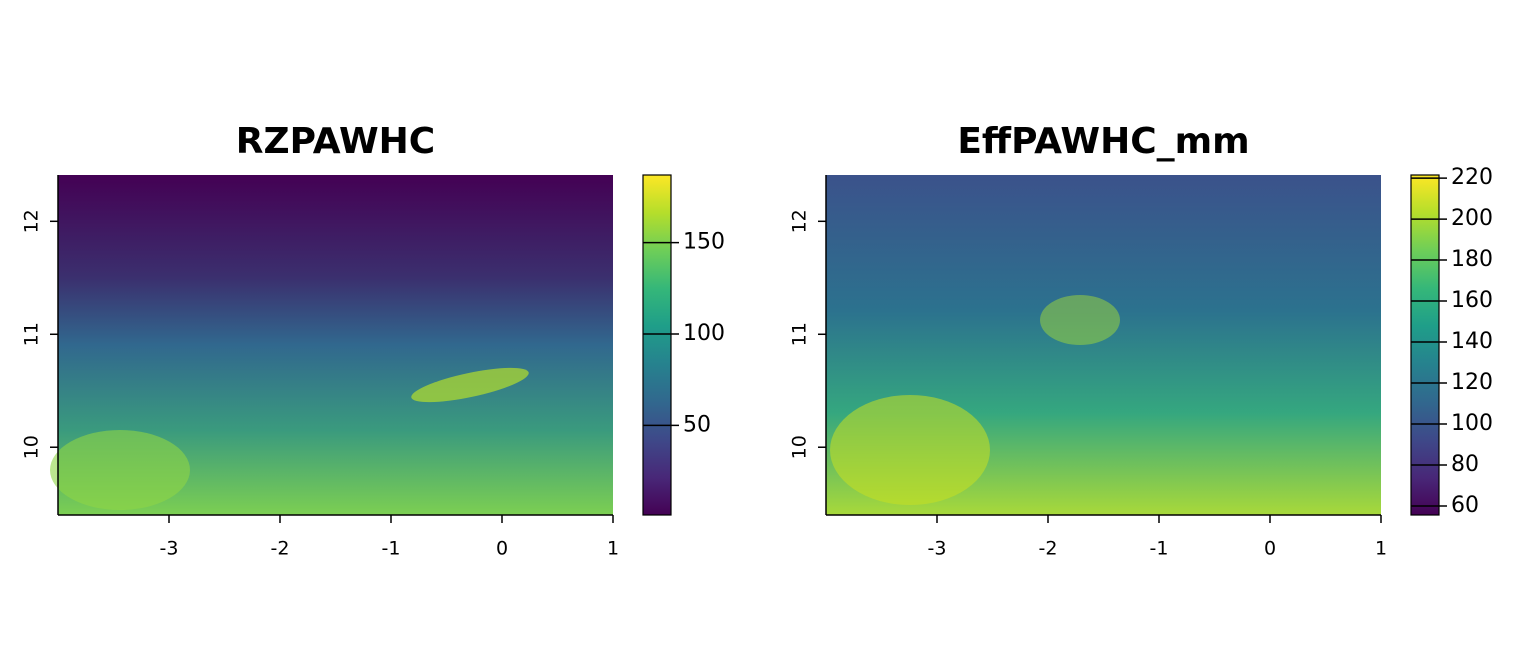 Image resolution: width=1536 pixels, height=652 pixels. I want to click on colorbar-tick-label: 160, so click(1472, 300).